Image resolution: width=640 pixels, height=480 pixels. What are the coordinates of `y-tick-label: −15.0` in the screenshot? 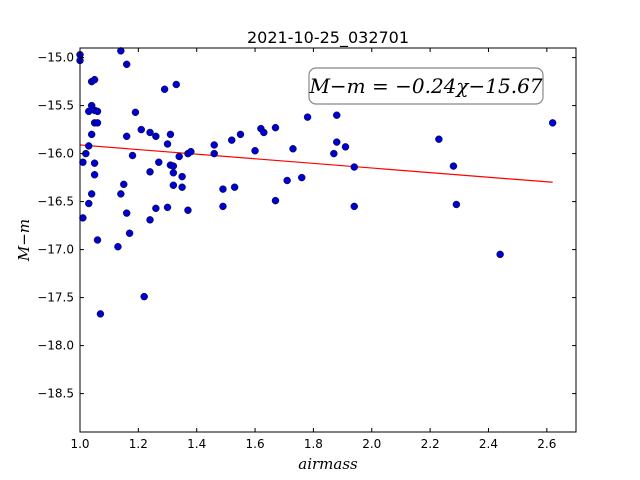 It's located at (55, 58).